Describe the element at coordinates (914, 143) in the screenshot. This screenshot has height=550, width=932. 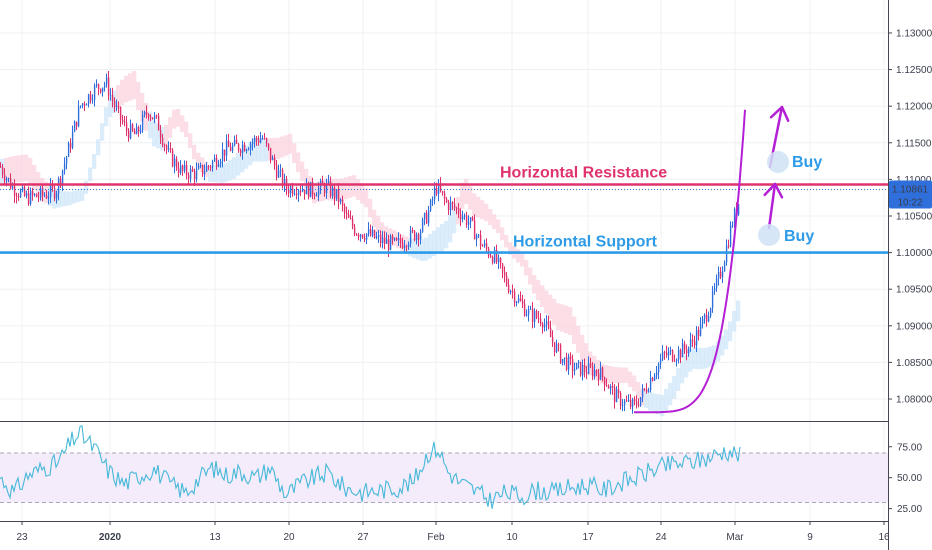
I see `price-tick-label: 1.11500` at that location.